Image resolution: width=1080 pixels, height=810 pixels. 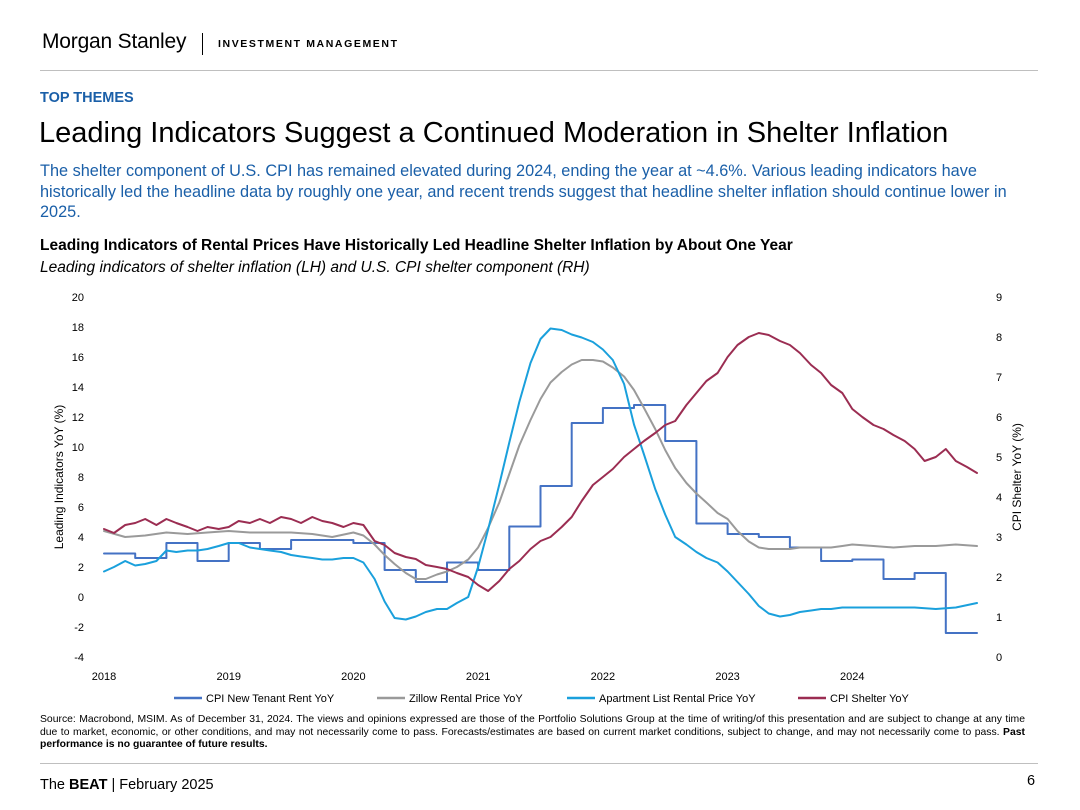 What do you see at coordinates (539, 70) in the screenshot?
I see `header-rule` at bounding box center [539, 70].